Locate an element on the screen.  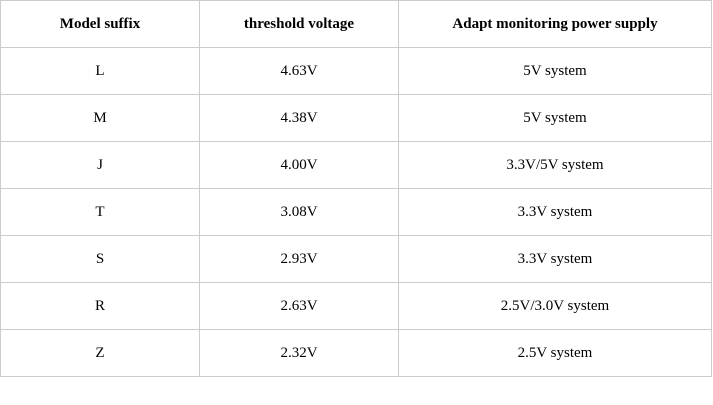
table-row: Z 2.32V 2.5V system is located at coordinates (356, 353).